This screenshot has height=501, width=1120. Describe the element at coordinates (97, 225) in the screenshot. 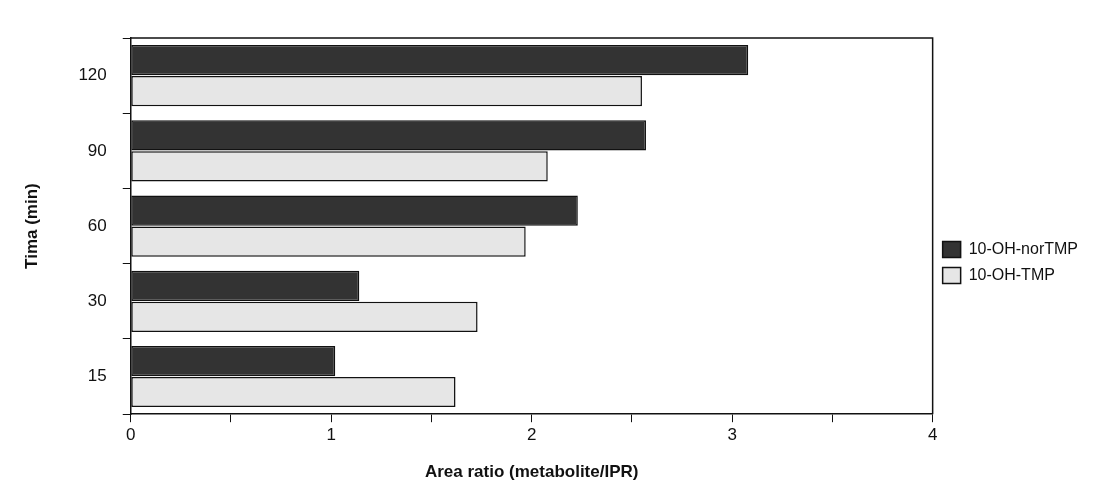

I see `y-tick-label: 60` at that location.